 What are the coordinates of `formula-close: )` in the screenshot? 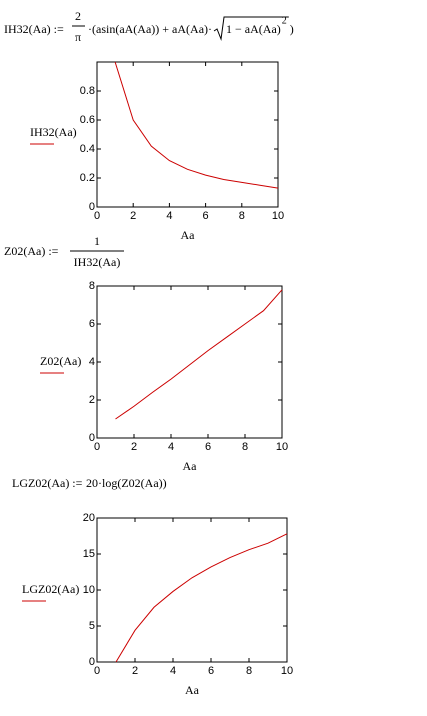 It's located at (292, 29).